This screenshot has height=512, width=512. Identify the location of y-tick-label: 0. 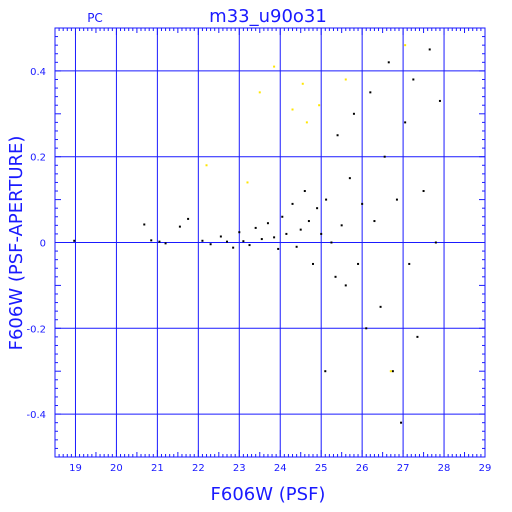
(43, 244).